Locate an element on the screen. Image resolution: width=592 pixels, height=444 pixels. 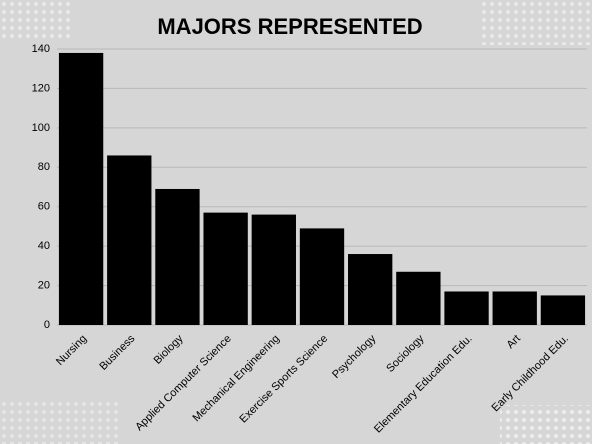
y-tick-label: 40 is located at coordinates (44, 246).